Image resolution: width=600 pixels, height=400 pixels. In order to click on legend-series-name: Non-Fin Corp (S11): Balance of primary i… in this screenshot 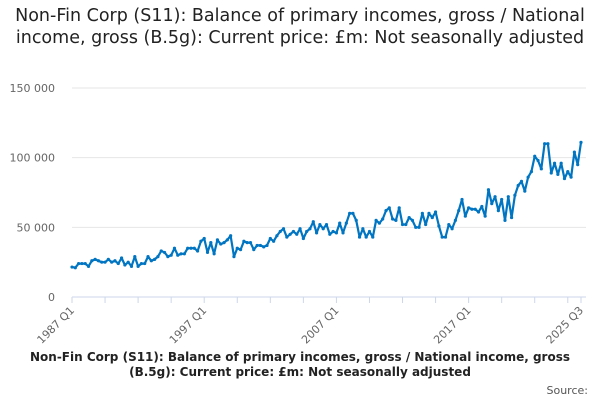, I will do `click(300, 364)`.